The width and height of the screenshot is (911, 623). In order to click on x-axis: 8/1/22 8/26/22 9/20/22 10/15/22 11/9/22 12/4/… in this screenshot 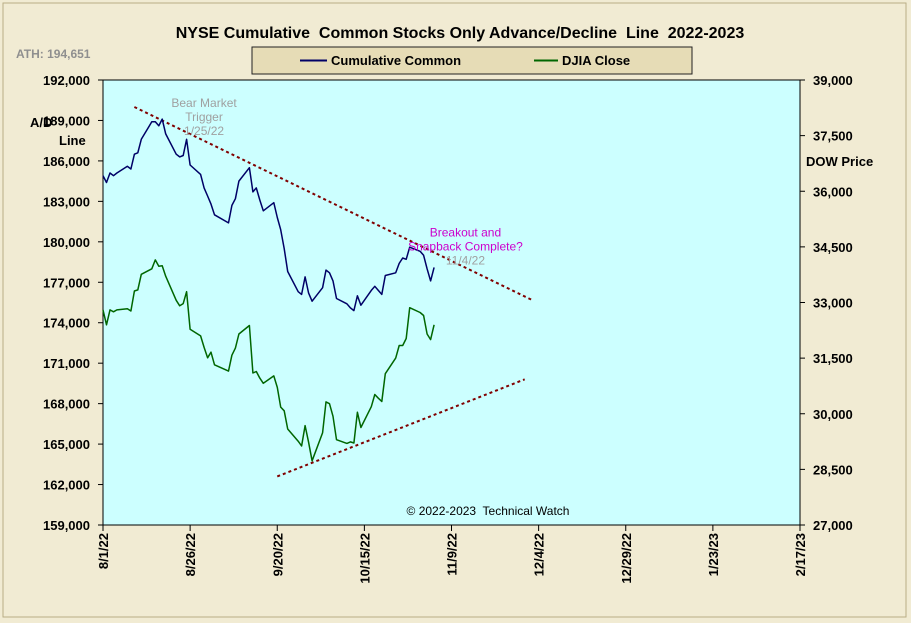, I will do `click(452, 554)`.